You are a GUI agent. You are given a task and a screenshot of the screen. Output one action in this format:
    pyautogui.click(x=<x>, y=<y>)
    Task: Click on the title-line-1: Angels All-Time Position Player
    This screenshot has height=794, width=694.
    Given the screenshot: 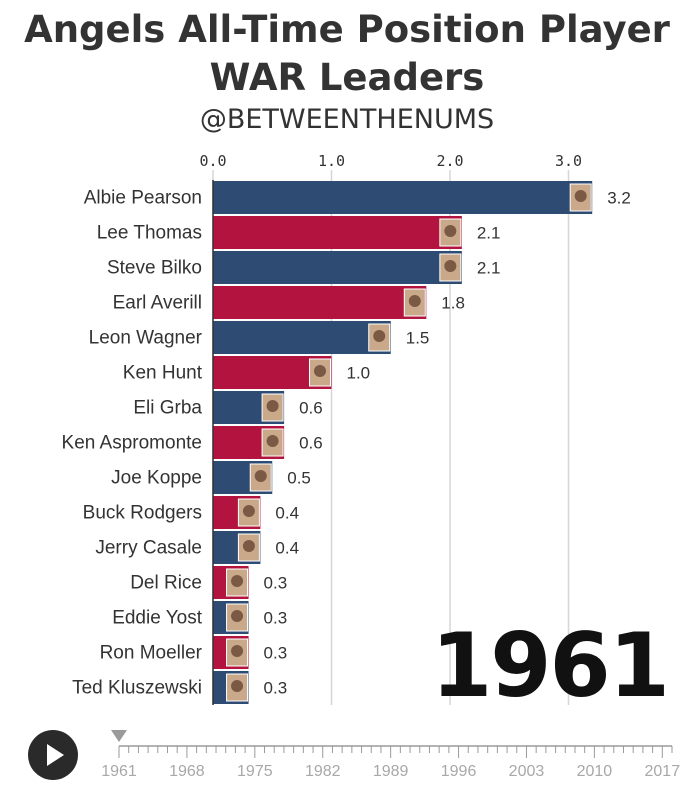 What is the action you would take?
    pyautogui.click(x=347, y=29)
    